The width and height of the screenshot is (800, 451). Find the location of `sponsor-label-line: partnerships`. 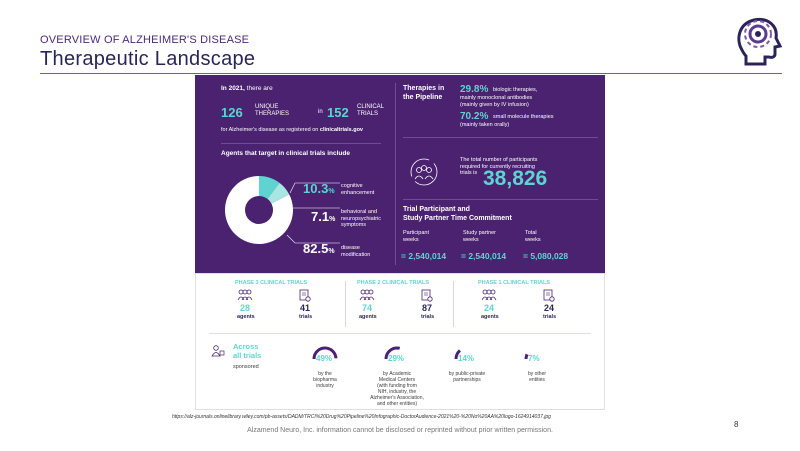

sponsor-label-line: partnerships is located at coordinates (467, 380).